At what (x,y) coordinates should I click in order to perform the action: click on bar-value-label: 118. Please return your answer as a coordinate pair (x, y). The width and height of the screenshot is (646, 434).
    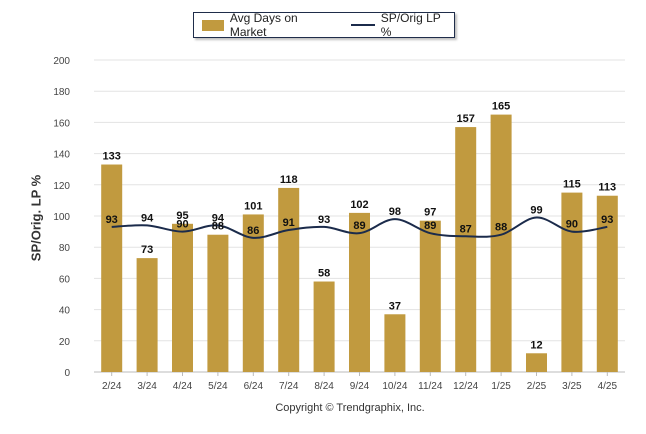
    Looking at the image, I should click on (289, 180).